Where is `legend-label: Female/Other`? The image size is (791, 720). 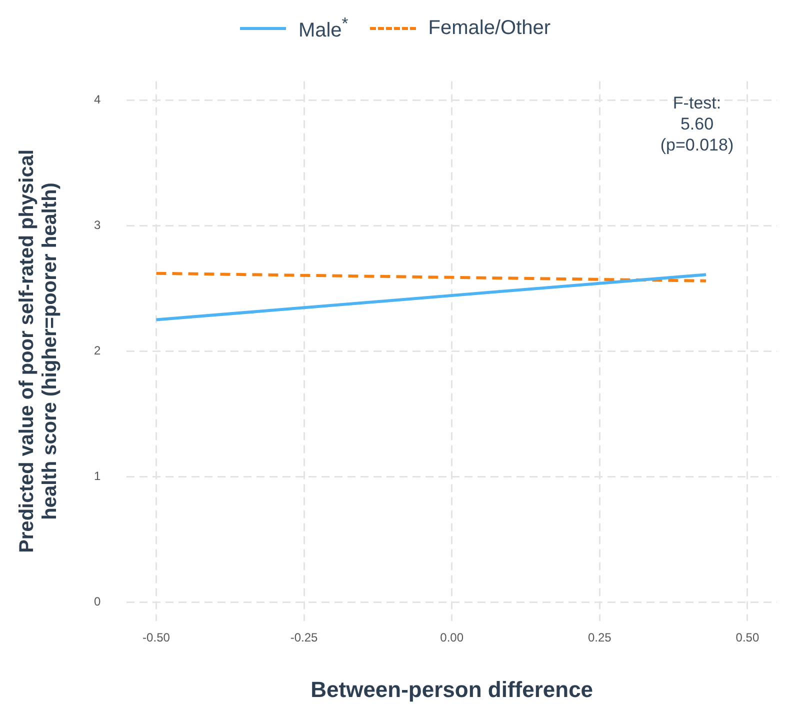
legend-label: Female/Other is located at coordinates (489, 28).